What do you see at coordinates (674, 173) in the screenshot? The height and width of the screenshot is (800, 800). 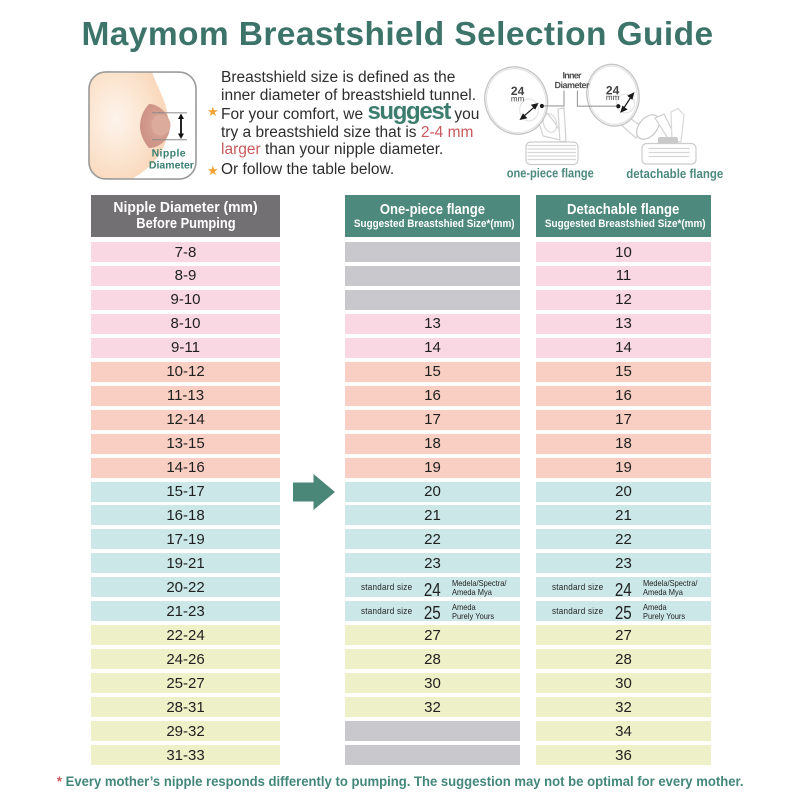 I see `svg-text: detachable flange` at bounding box center [674, 173].